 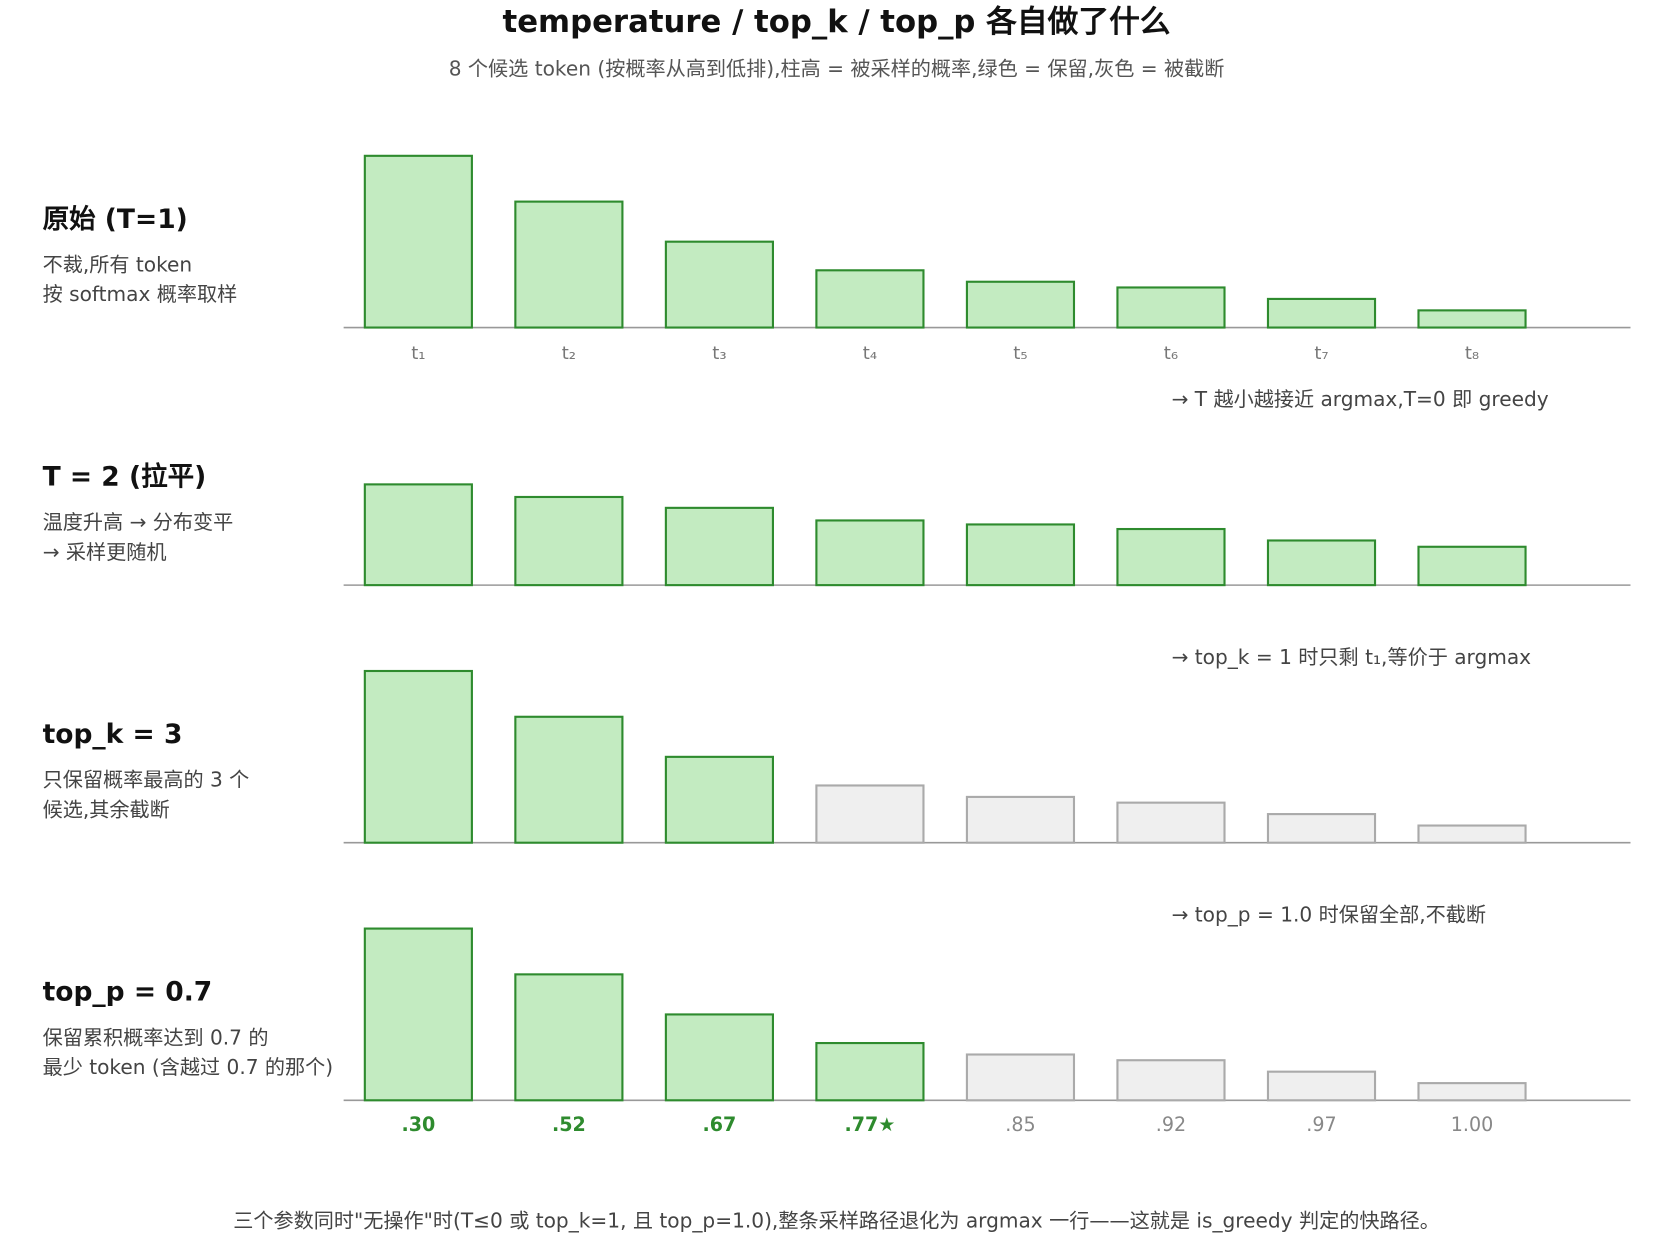 What do you see at coordinates (125, 477) in the screenshot?
I see `panel-title: T = 2 (拉平)` at bounding box center [125, 477].